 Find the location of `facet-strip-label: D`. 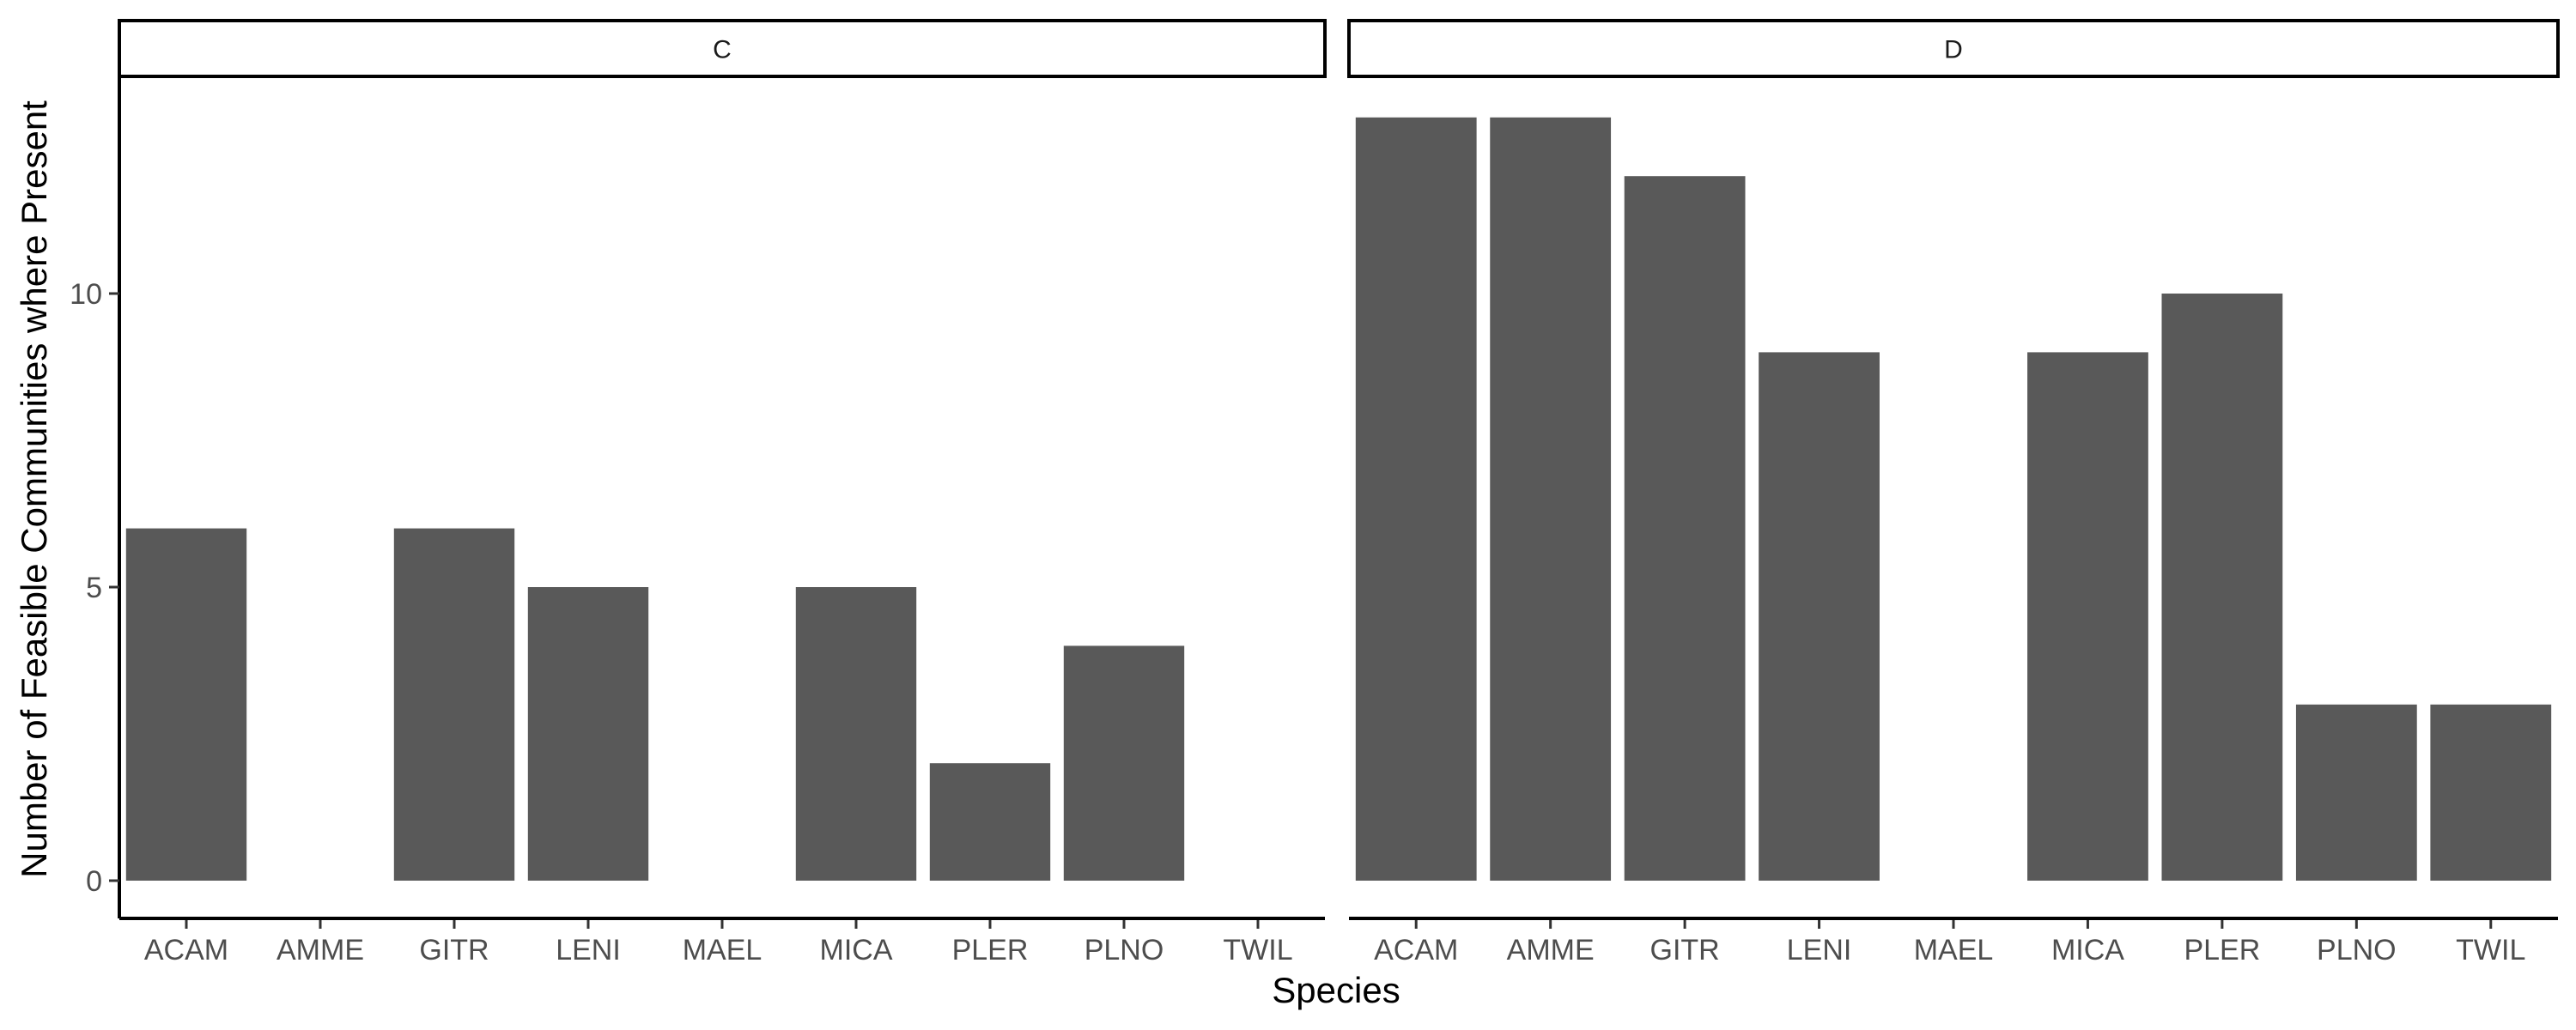

facet-strip-label: D is located at coordinates (1953, 50).